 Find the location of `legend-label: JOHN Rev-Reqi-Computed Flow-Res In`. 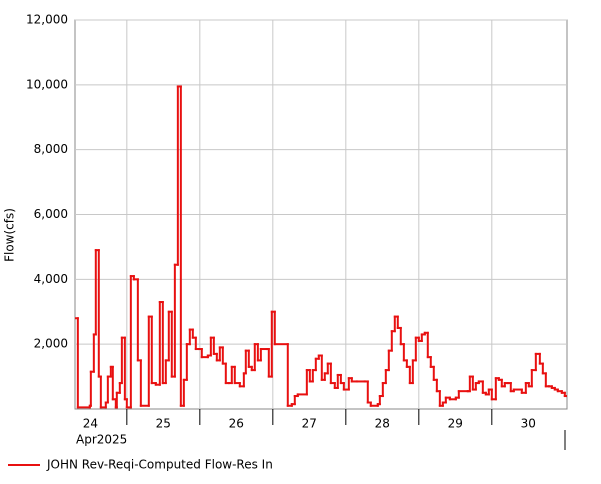

legend-label: JOHN Rev-Reqi-Computed Flow-Res In is located at coordinates (159, 465).